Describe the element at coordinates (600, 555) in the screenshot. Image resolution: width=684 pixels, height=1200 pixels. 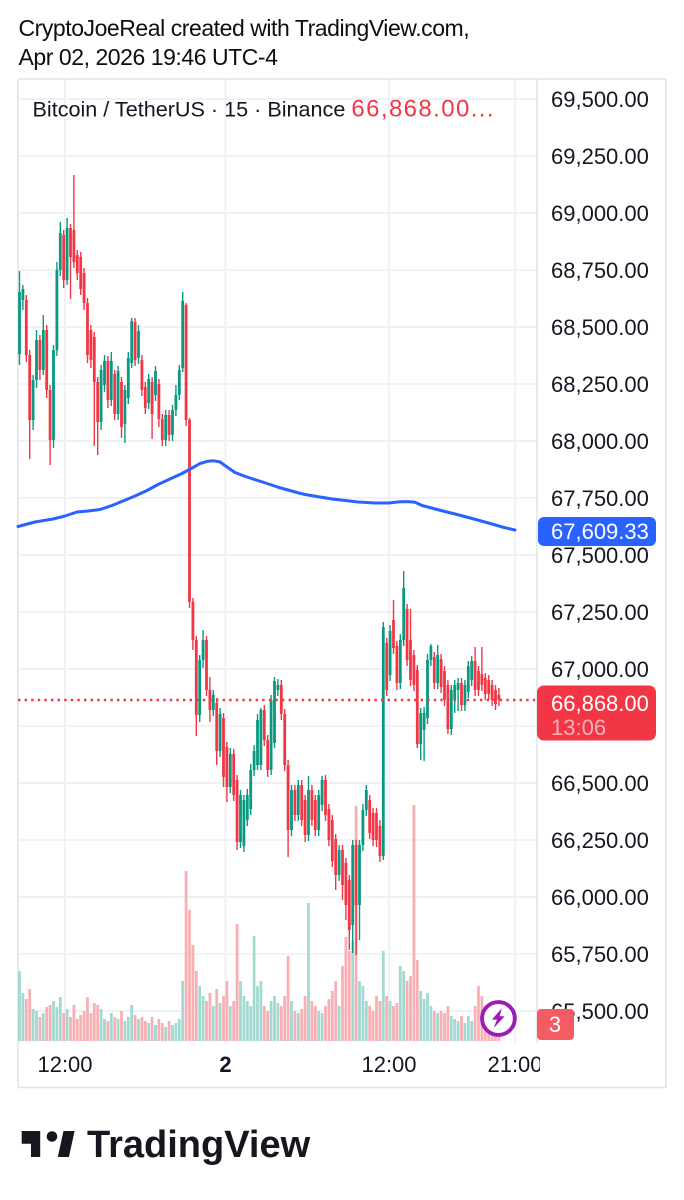
I see `svg-text: 67,500.00` at that location.